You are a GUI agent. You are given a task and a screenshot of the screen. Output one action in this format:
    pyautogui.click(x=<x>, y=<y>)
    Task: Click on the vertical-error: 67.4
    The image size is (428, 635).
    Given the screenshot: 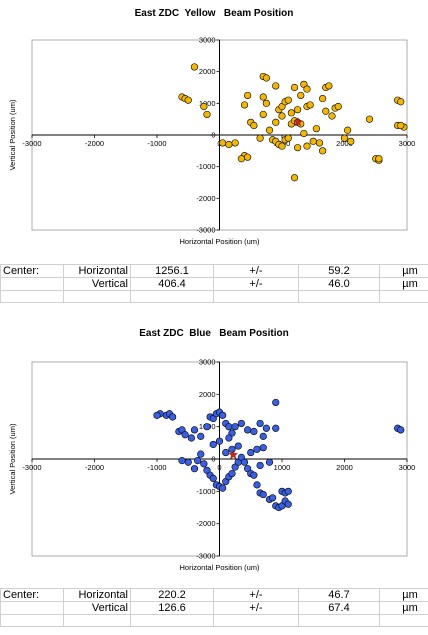 What is the action you would take?
    pyautogui.click(x=339, y=608)
    